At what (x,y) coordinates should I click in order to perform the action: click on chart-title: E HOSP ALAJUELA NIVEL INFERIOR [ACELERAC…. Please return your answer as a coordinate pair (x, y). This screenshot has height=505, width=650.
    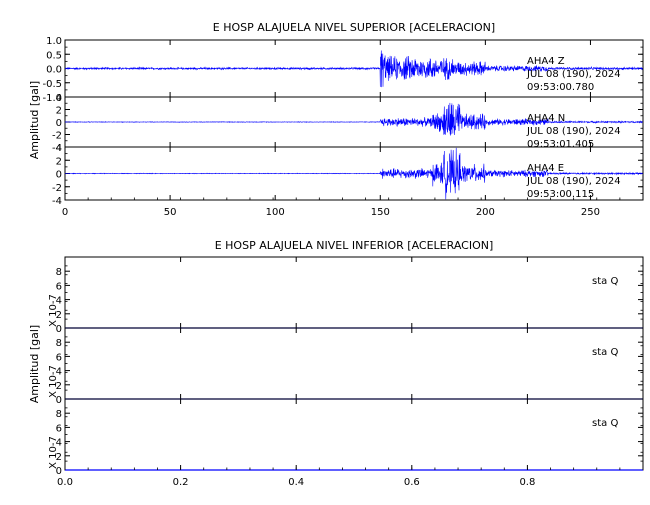
    Looking at the image, I should click on (354, 245).